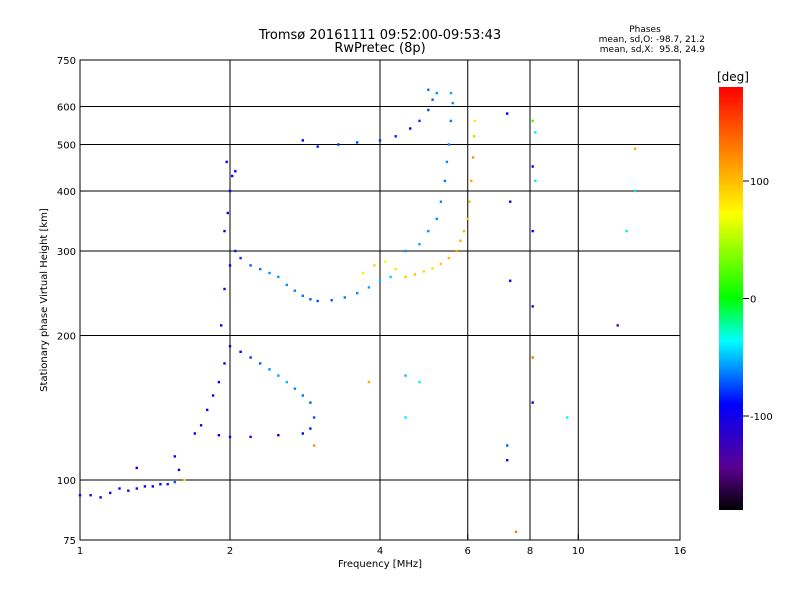 The width and height of the screenshot is (800, 600). I want to click on colorbar-tick-label: 0, so click(753, 300).